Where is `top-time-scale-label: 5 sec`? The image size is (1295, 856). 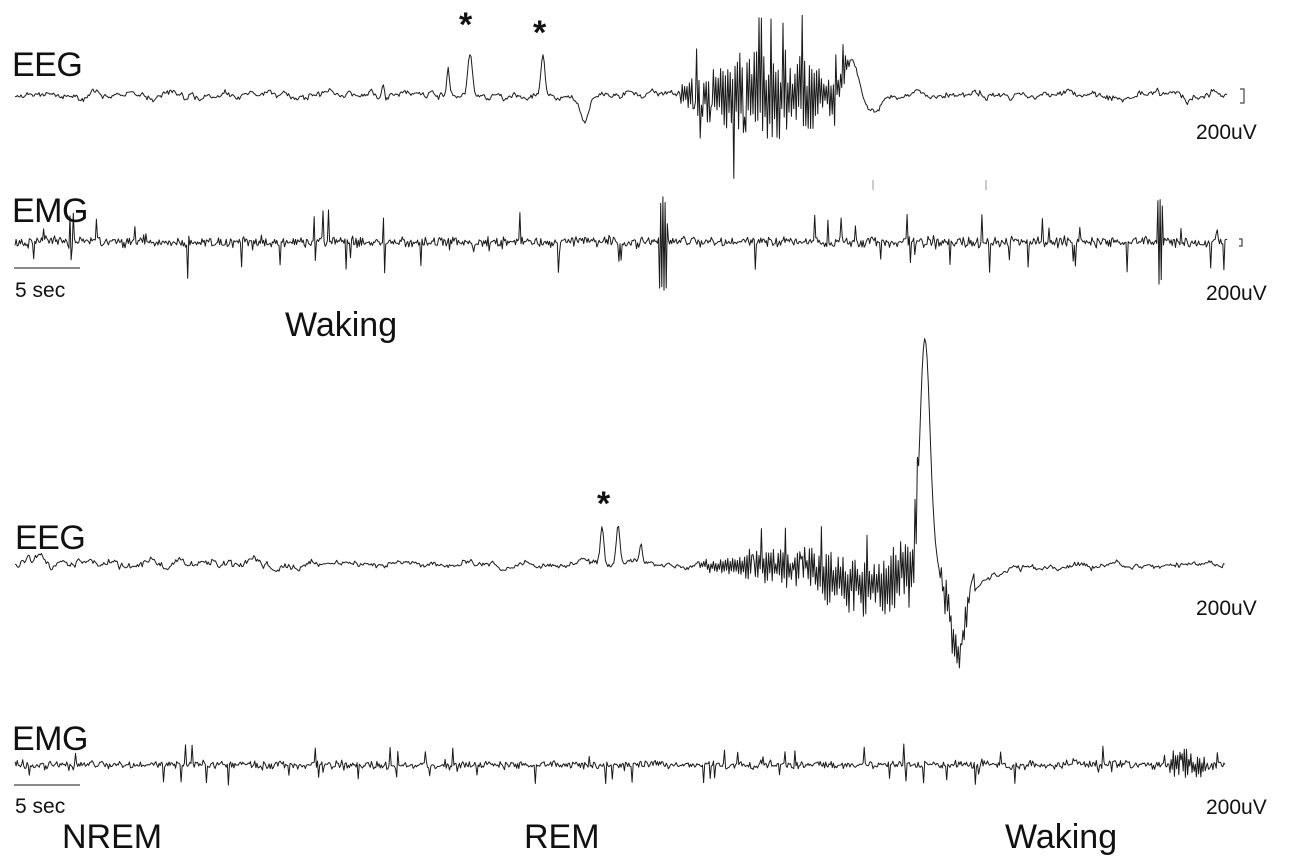
top-time-scale-label: 5 sec is located at coordinates (40, 290).